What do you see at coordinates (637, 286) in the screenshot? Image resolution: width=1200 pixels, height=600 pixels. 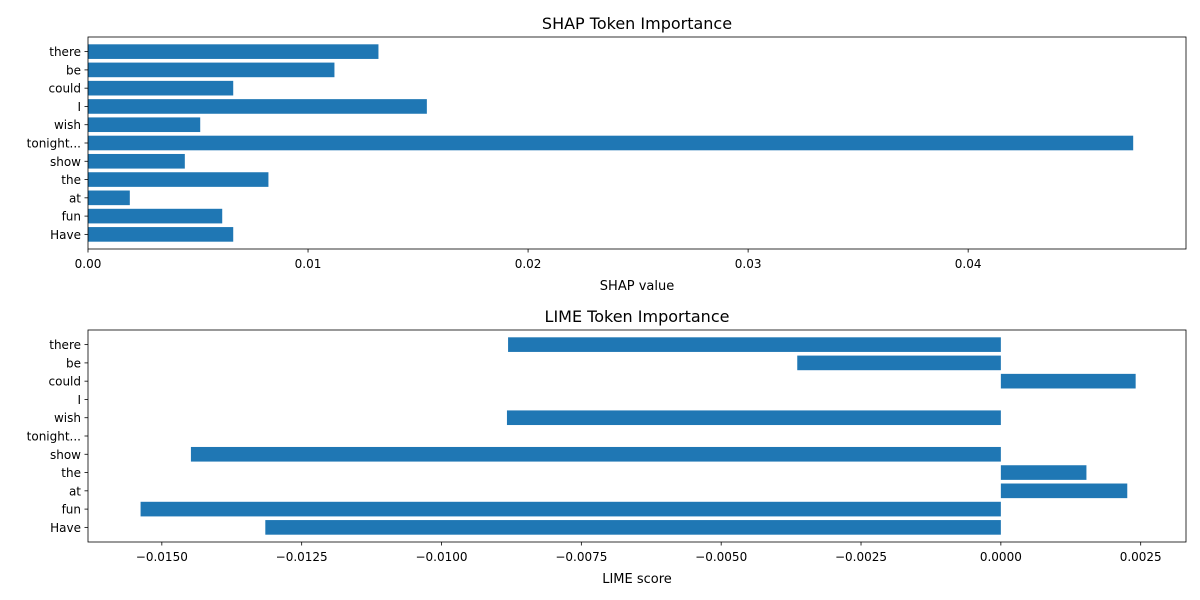 I see `x-axis-label: SHAP value` at bounding box center [637, 286].